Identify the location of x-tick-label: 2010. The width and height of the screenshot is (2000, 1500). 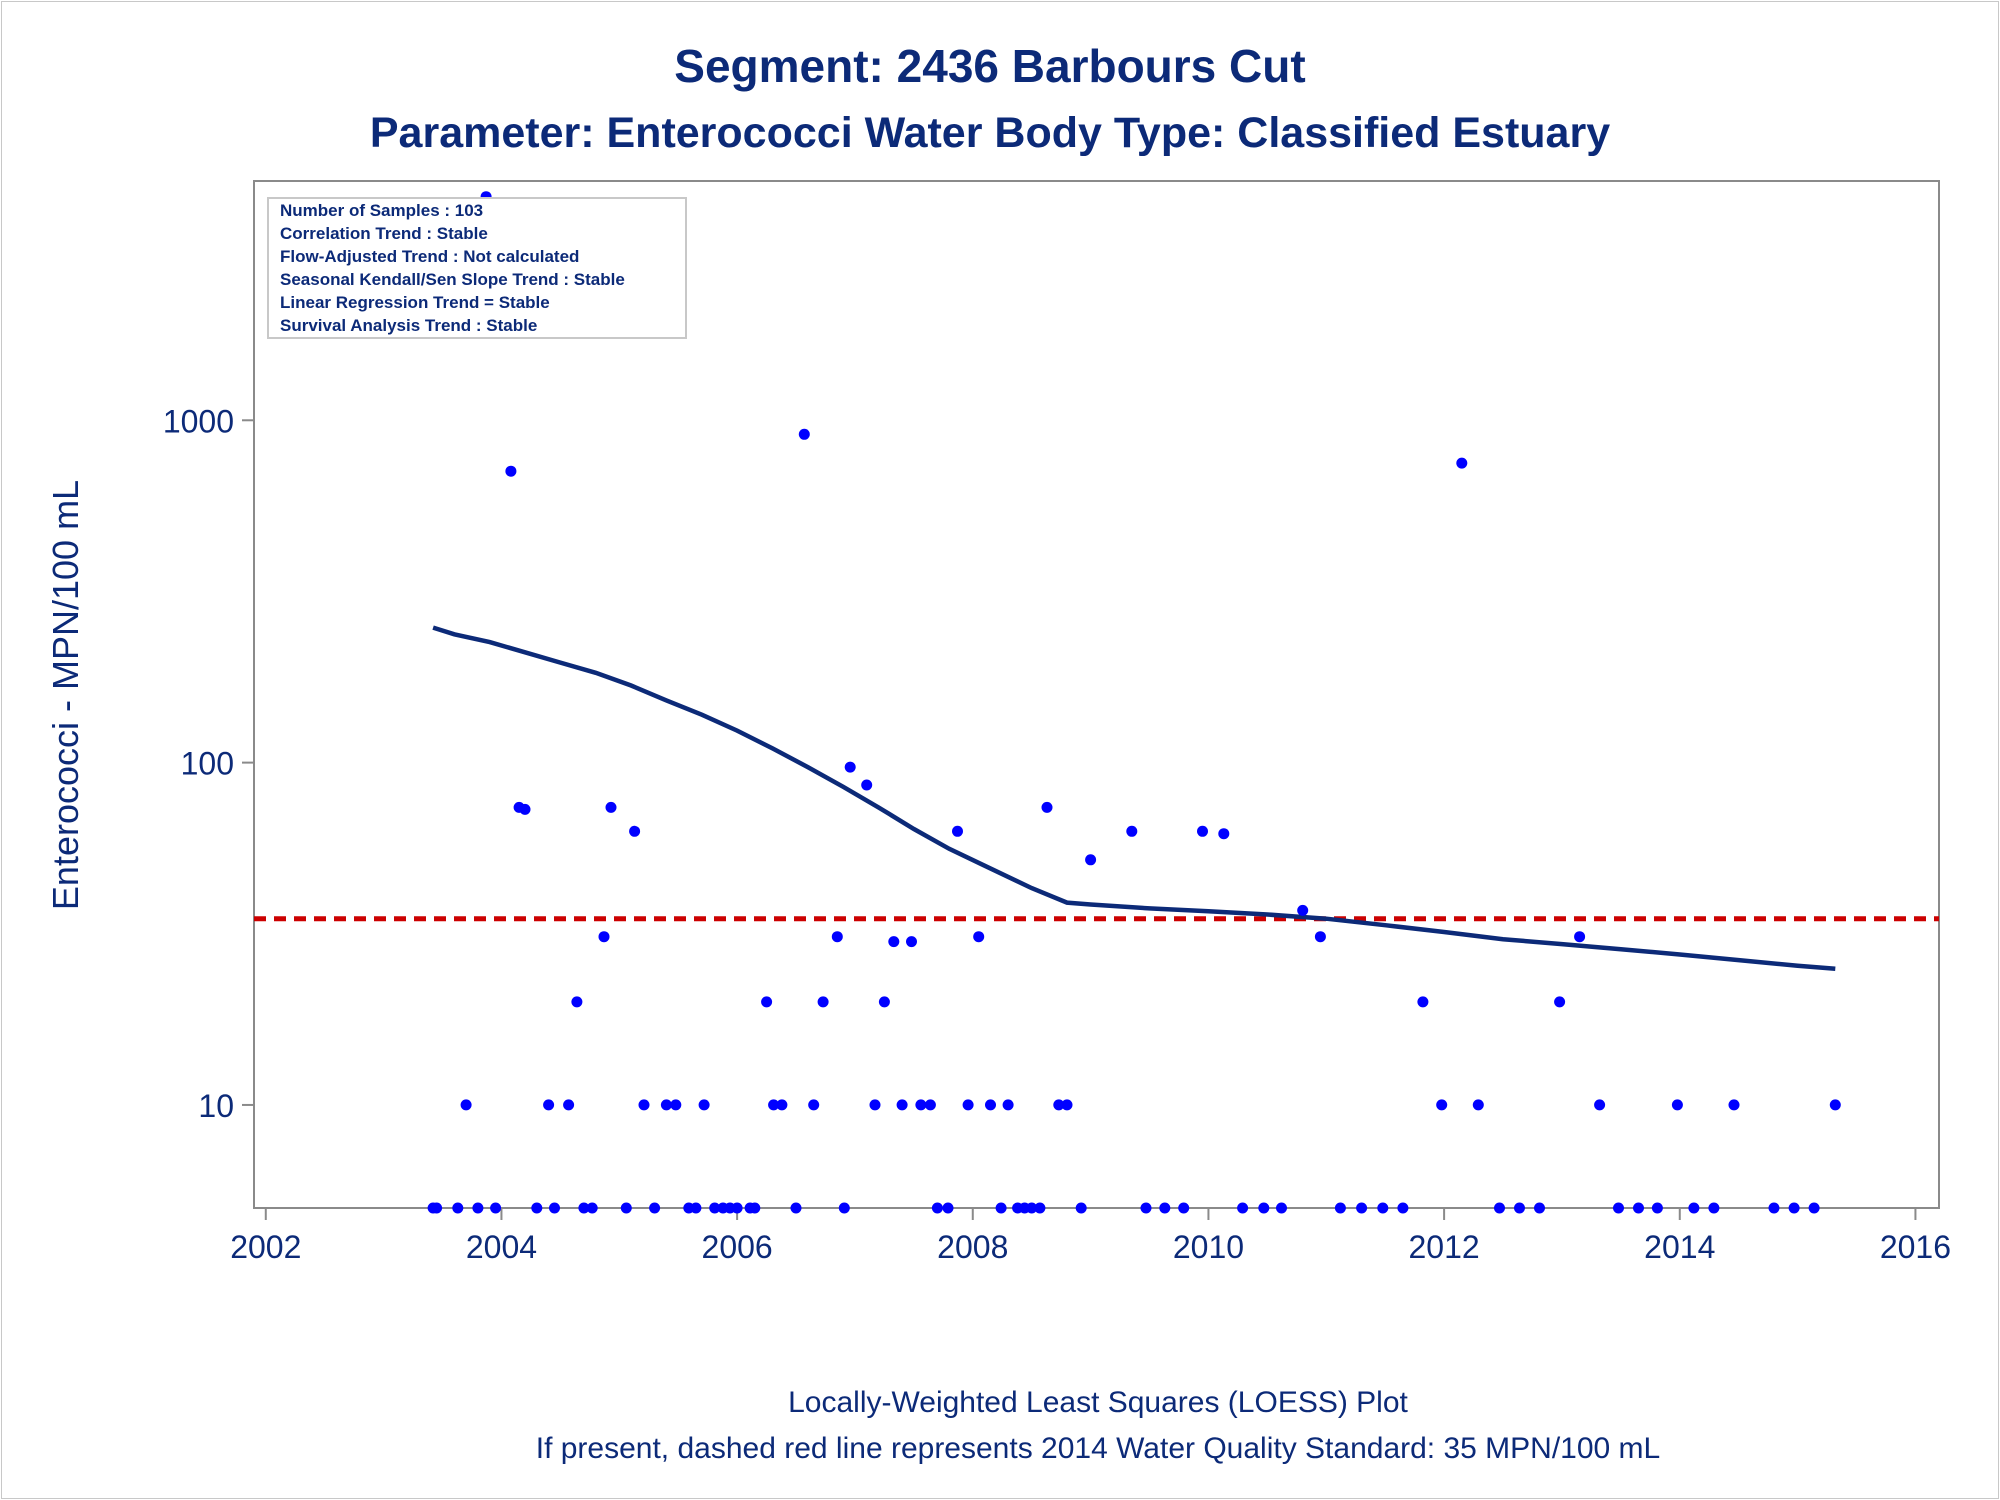
(1208, 1247).